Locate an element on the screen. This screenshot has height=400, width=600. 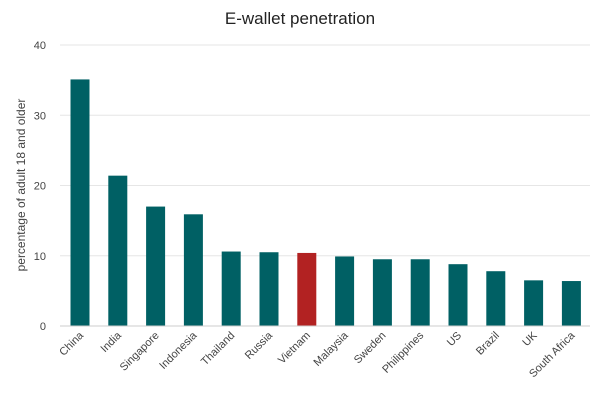
x-tick-label: Indonesia is located at coordinates (178, 350).